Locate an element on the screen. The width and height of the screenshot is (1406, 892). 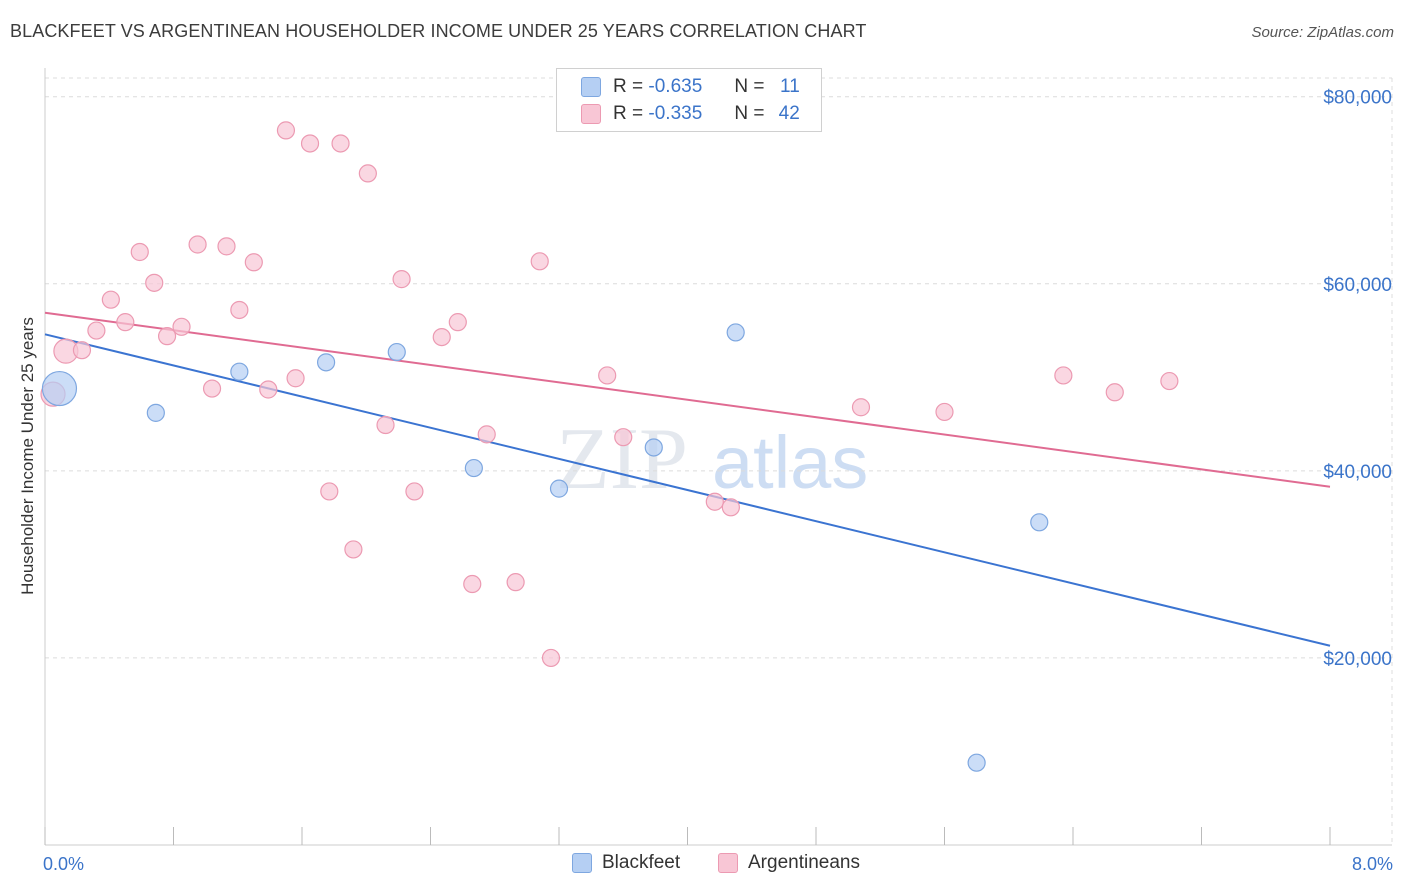
watermark-zip: ZIP is located at coordinates (622, 459).